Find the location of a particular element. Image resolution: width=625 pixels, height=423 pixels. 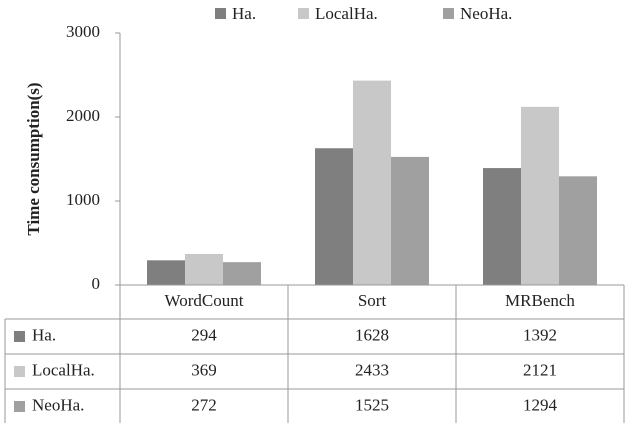

table-value: 272 is located at coordinates (204, 404).